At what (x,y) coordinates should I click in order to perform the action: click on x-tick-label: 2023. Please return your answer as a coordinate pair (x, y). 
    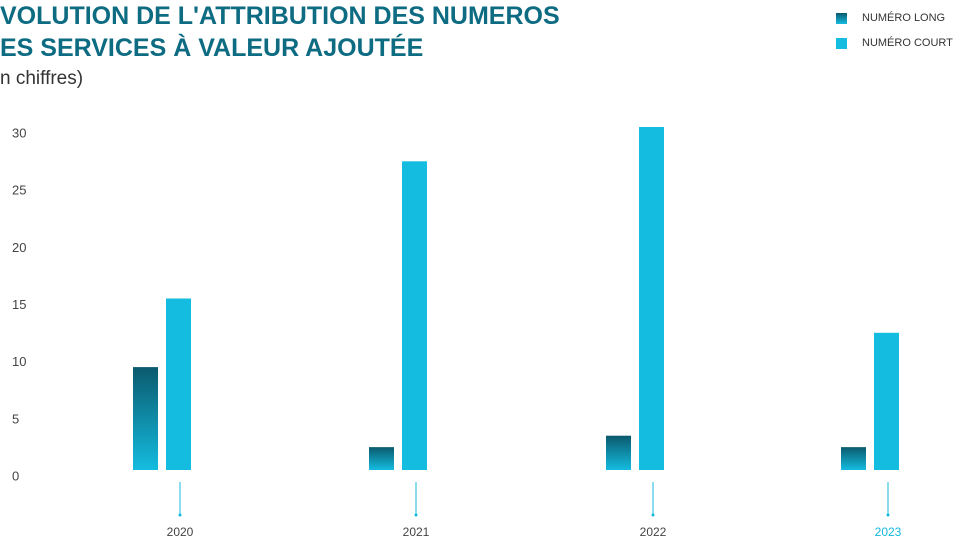
    Looking at the image, I should click on (888, 532).